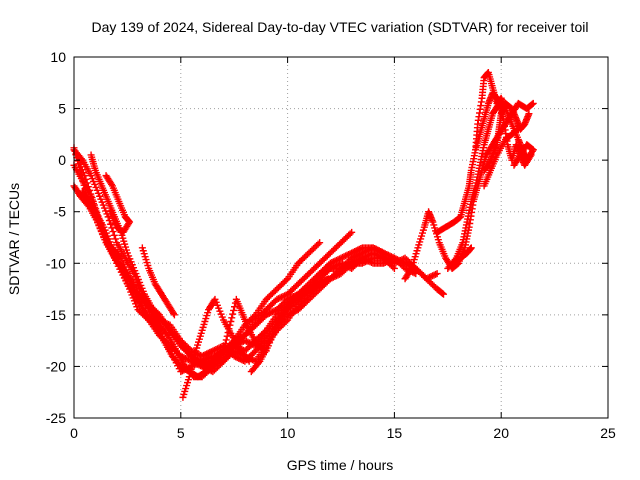 This screenshot has width=640, height=480. Describe the element at coordinates (501, 433) in the screenshot. I see `x-tick-label: 20` at that location.